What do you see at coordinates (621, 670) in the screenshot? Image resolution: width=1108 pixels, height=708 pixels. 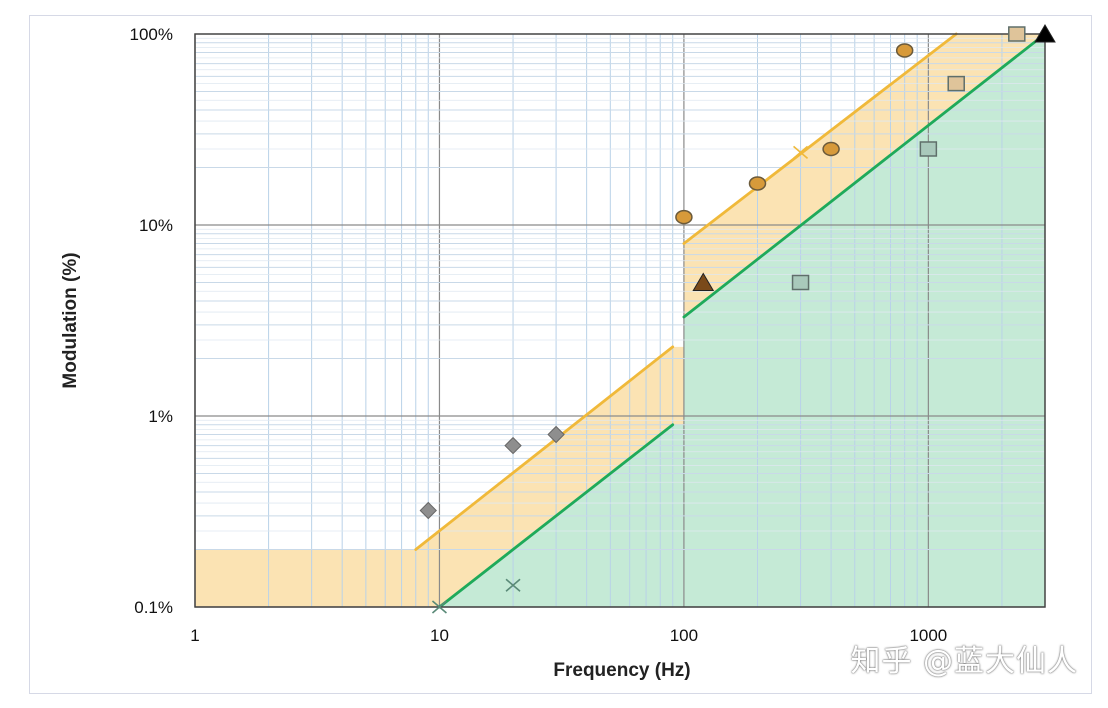 I see `x-axis-title: Frequency (Hz)` at bounding box center [621, 670].